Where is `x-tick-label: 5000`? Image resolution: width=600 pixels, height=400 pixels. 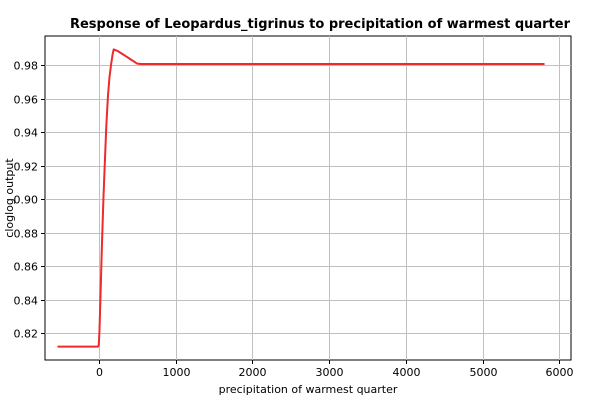 x-tick-label: 5000 is located at coordinates (484, 372).